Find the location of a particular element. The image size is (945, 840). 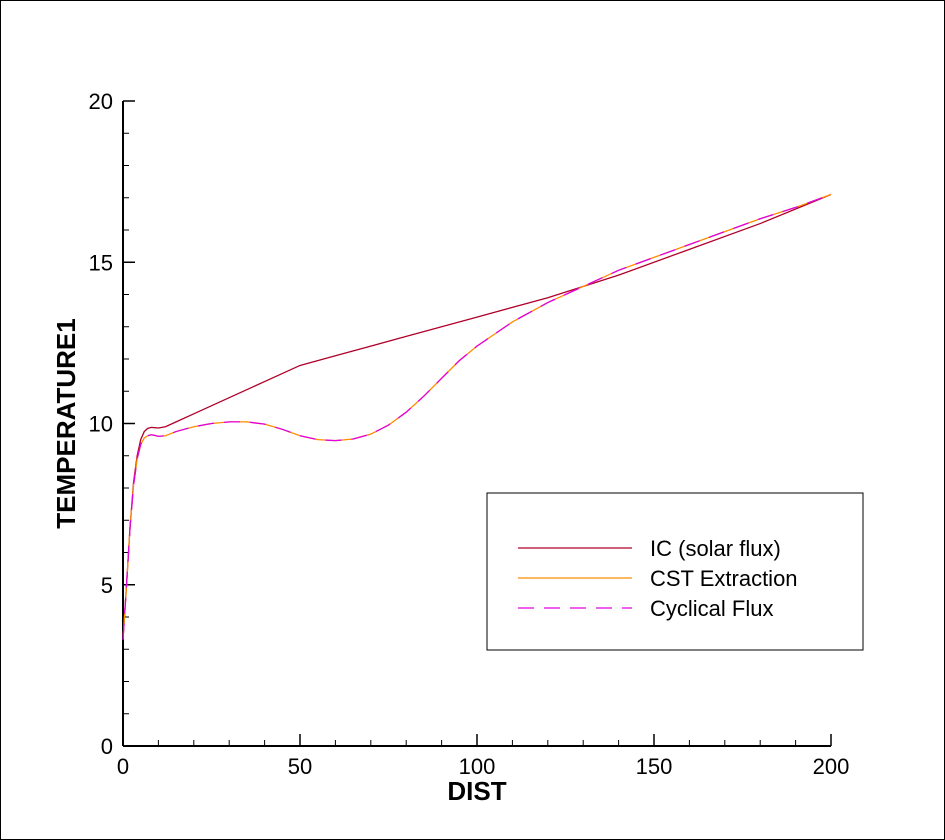

x-tick-label: 100 is located at coordinates (477, 766).